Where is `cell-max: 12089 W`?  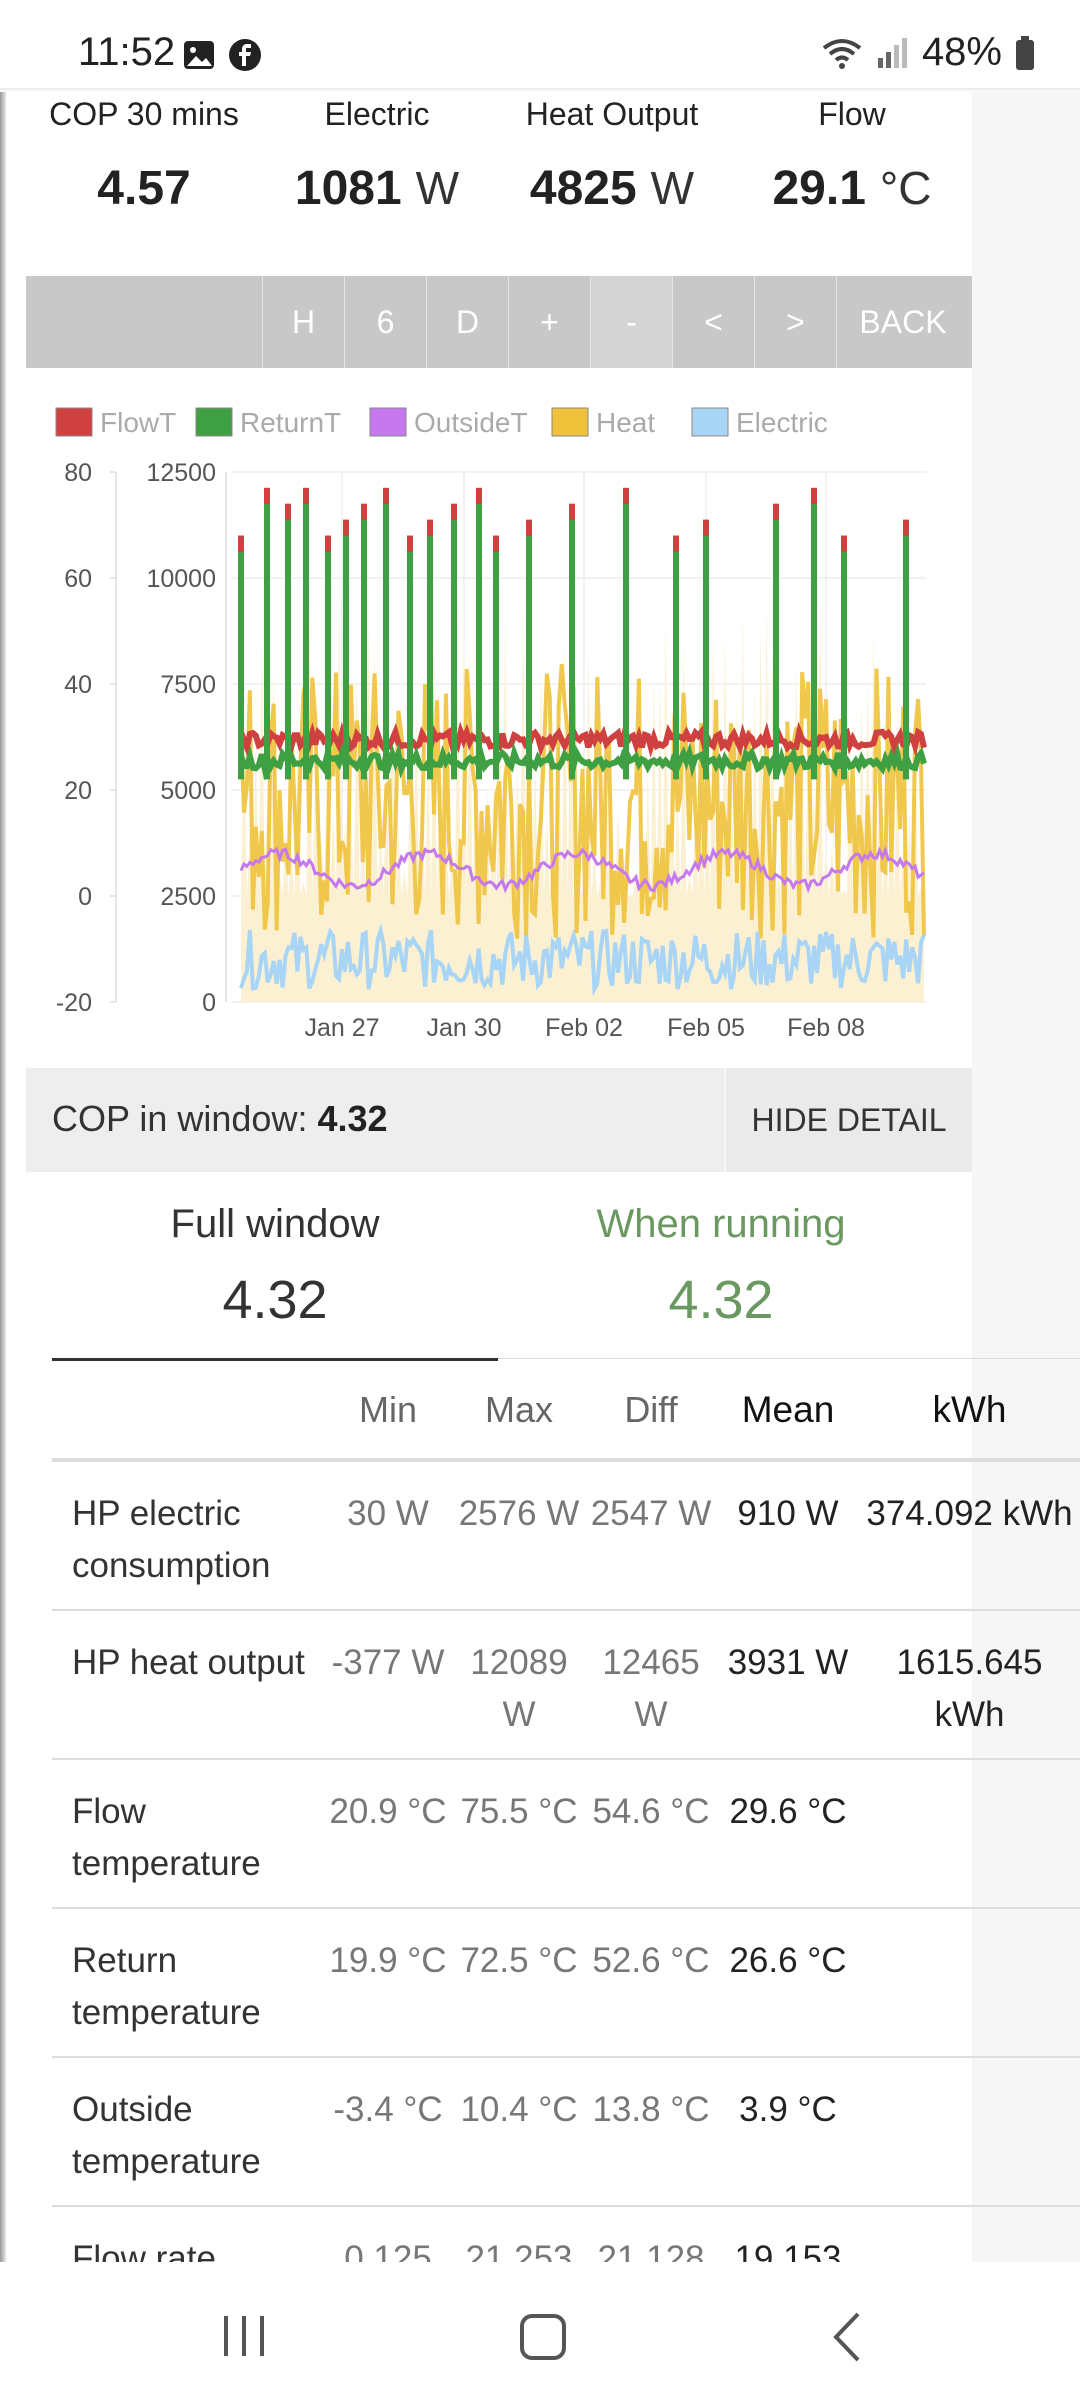 cell-max: 12089 W is located at coordinates (519, 1685).